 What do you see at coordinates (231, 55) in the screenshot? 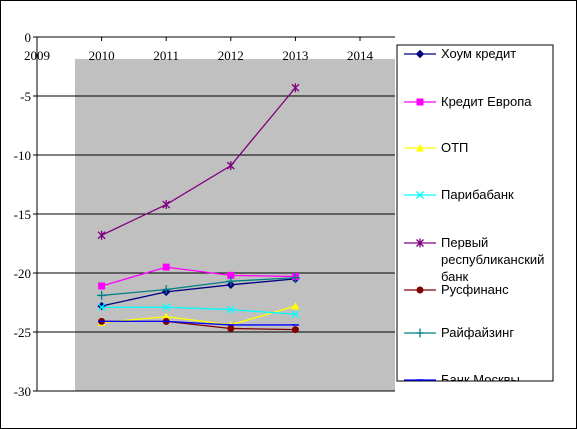
I see `x-tick-label: 2012` at bounding box center [231, 55].